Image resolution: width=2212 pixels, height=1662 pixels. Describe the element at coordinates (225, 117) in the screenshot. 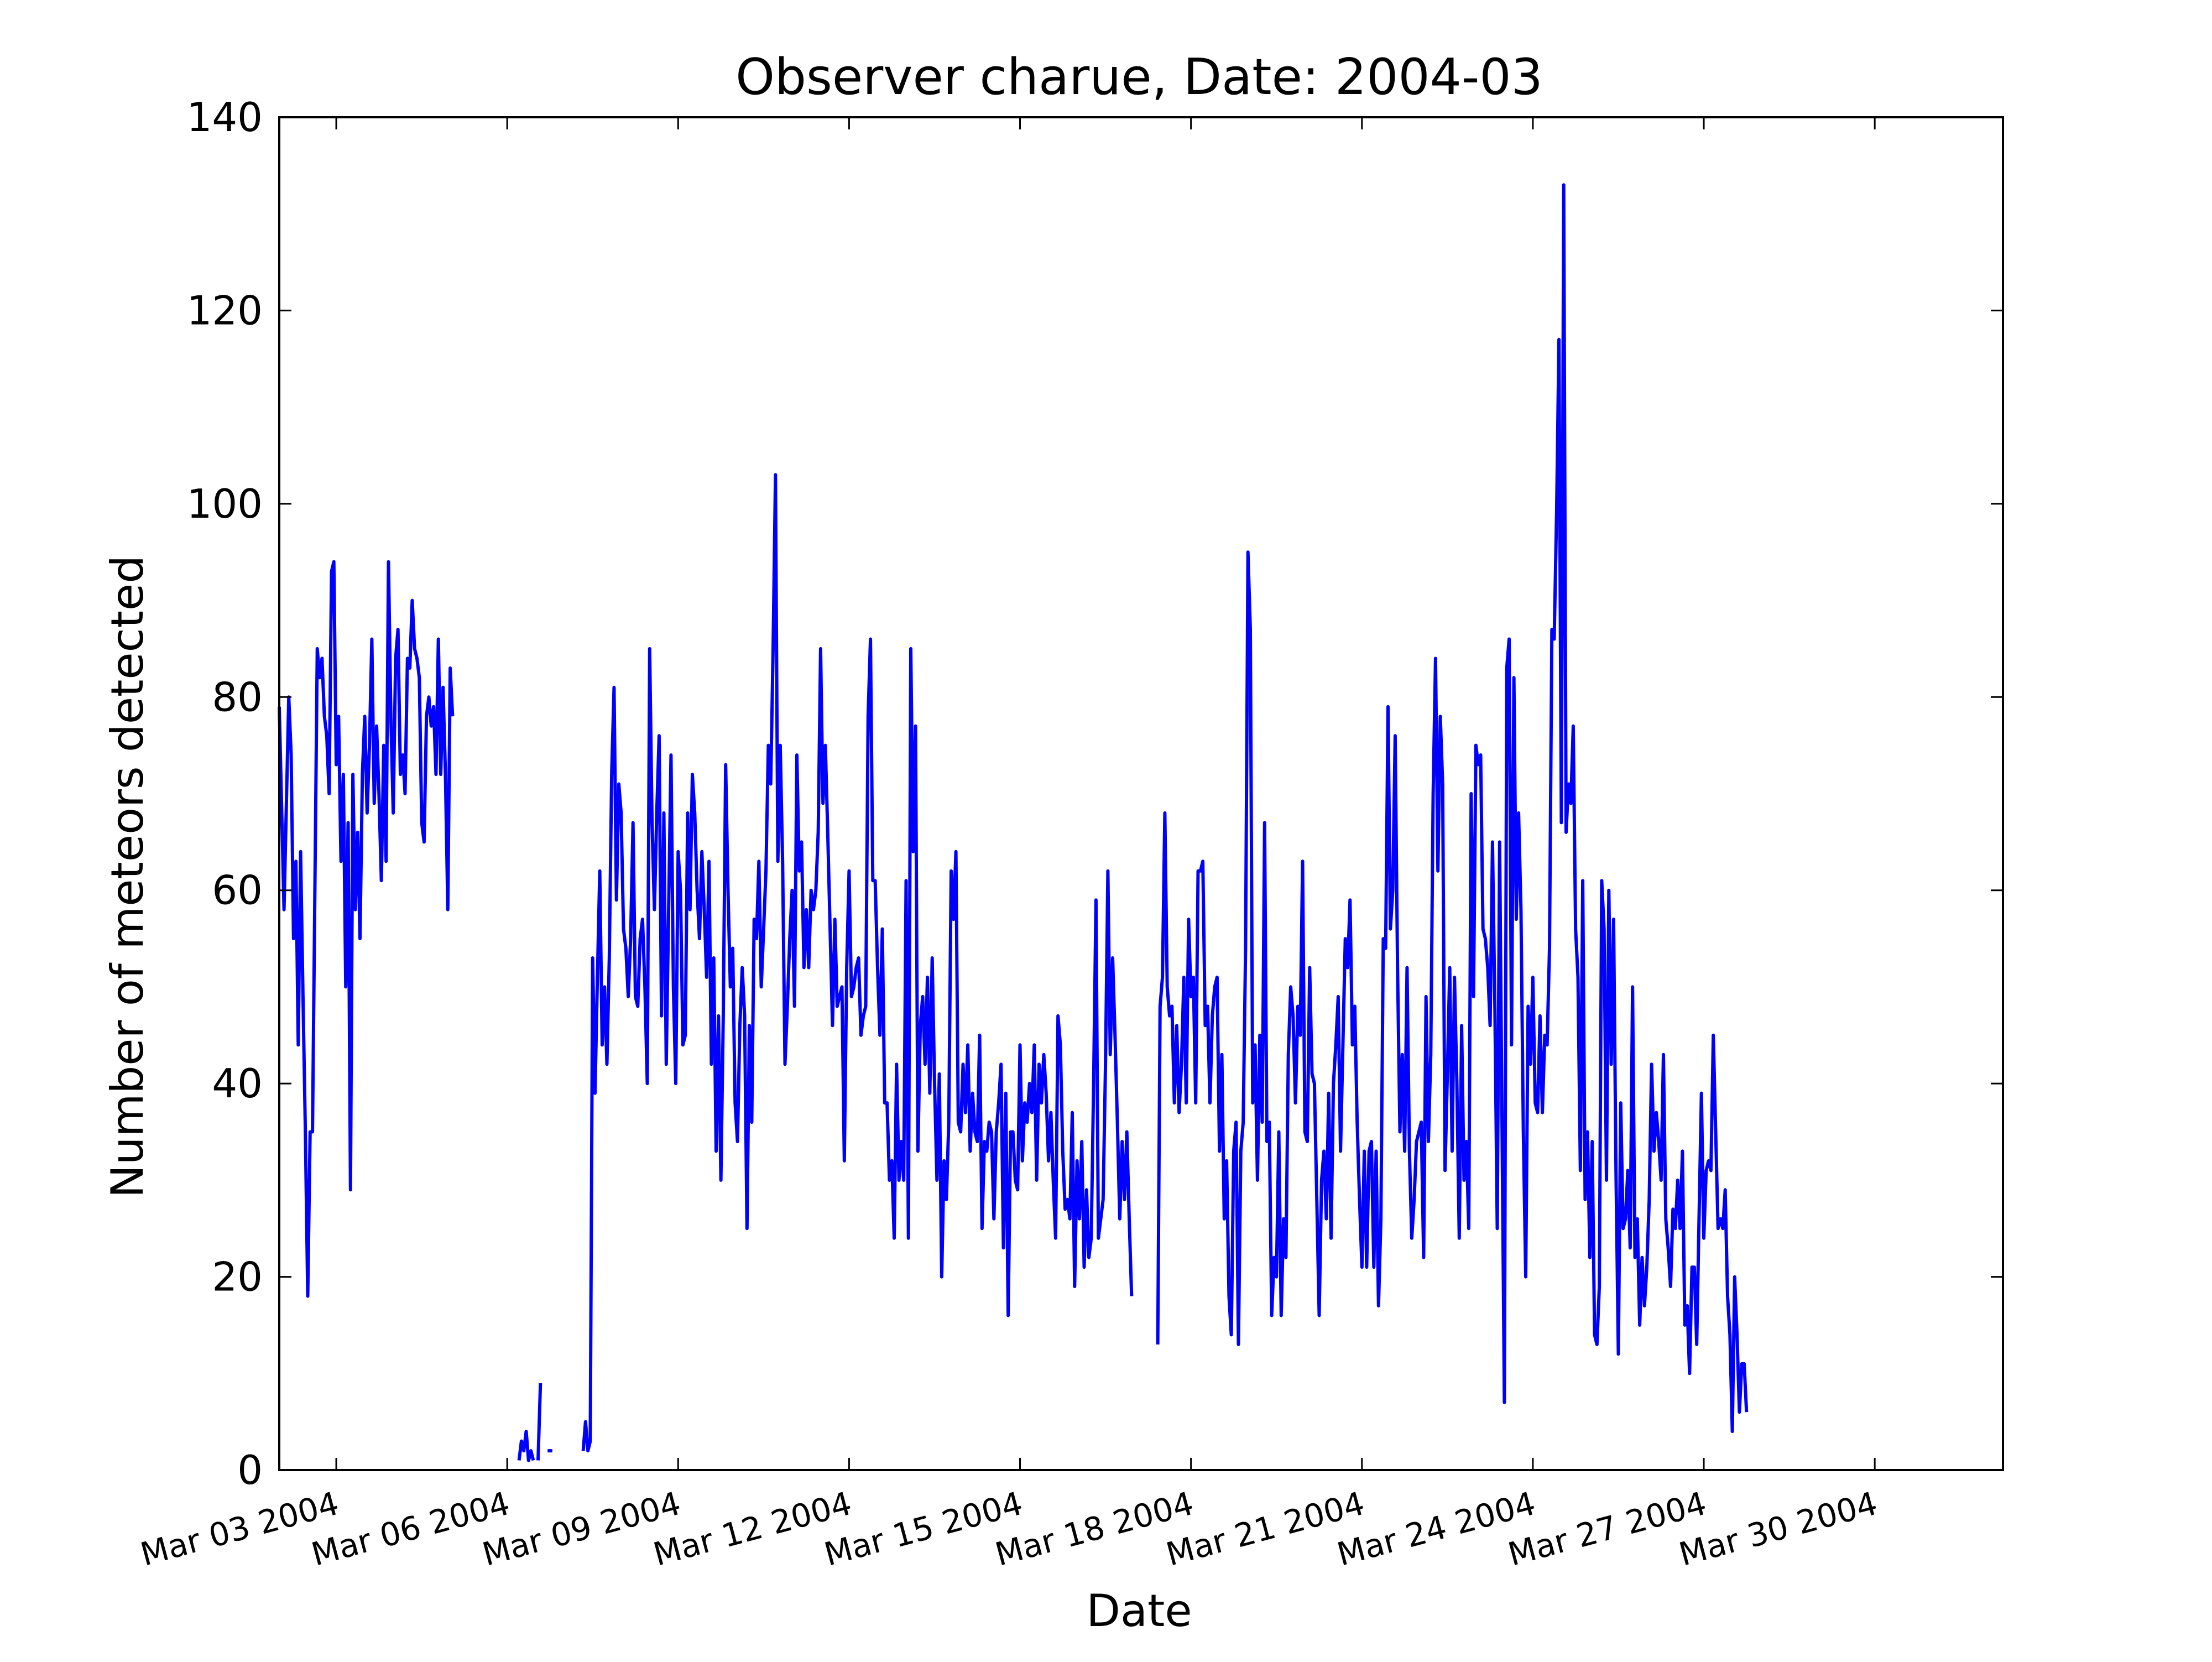

I see `y-tick-label: 140` at that location.